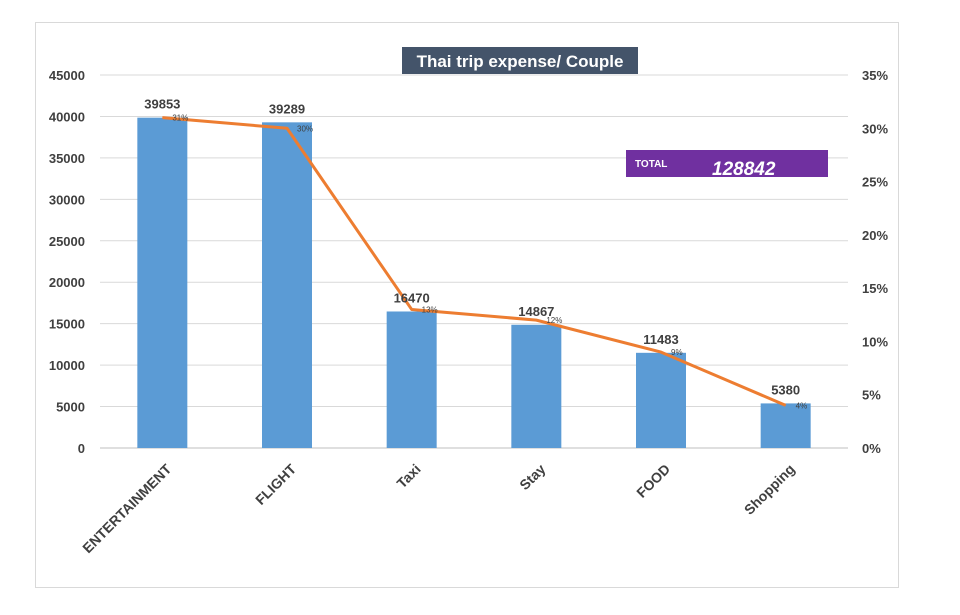 The image size is (960, 615). I want to click on y-tick-label: 0, so click(81, 448).